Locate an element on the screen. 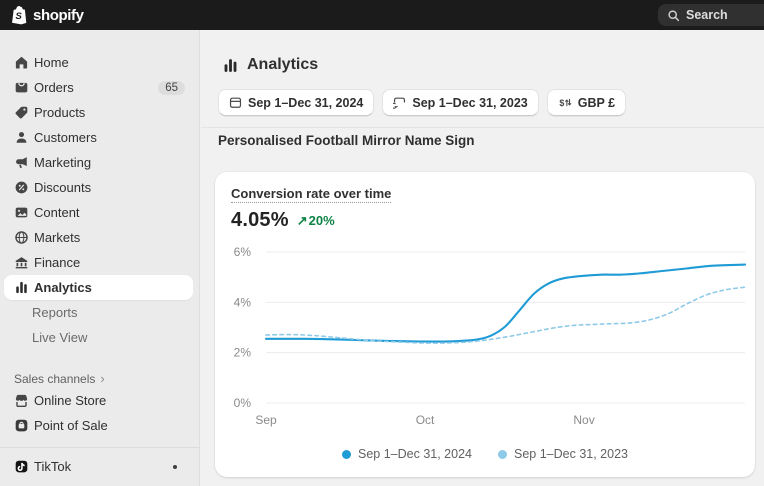 The height and width of the screenshot is (486, 764). legend-dot-2023 is located at coordinates (502, 454).